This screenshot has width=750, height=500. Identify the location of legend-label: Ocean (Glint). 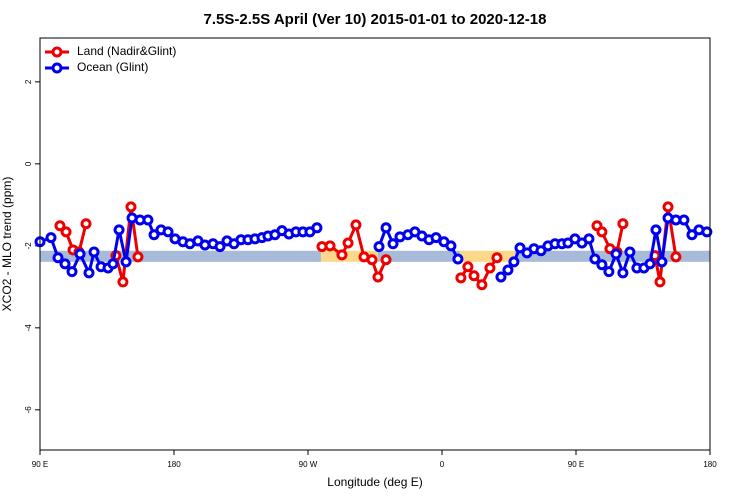
(112, 67).